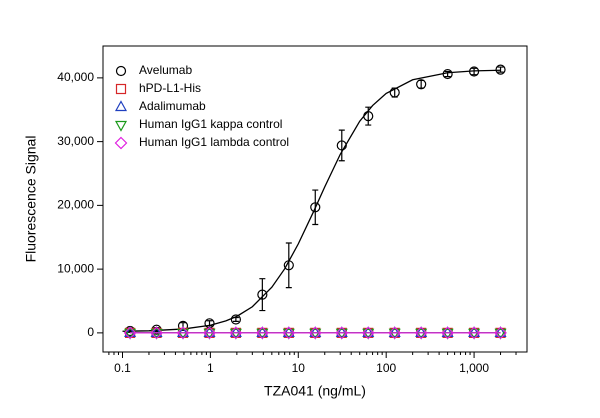 This screenshot has width=600, height=418. Describe the element at coordinates (90, 332) in the screenshot. I see `y-tick-label: 0` at that location.